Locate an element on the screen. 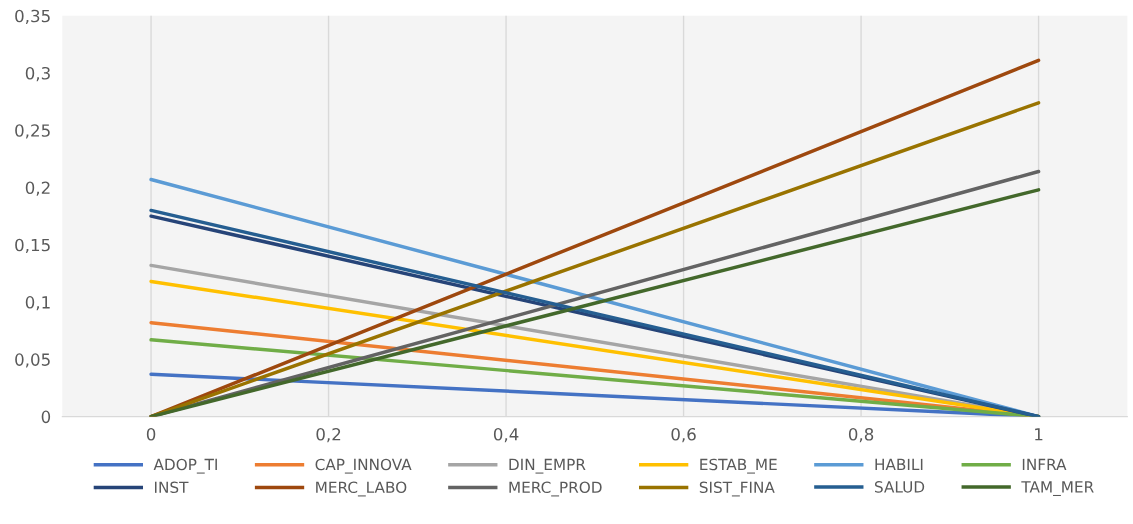 This screenshot has width=1133, height=524. y-tick-label: 0,1 is located at coordinates (37, 303).